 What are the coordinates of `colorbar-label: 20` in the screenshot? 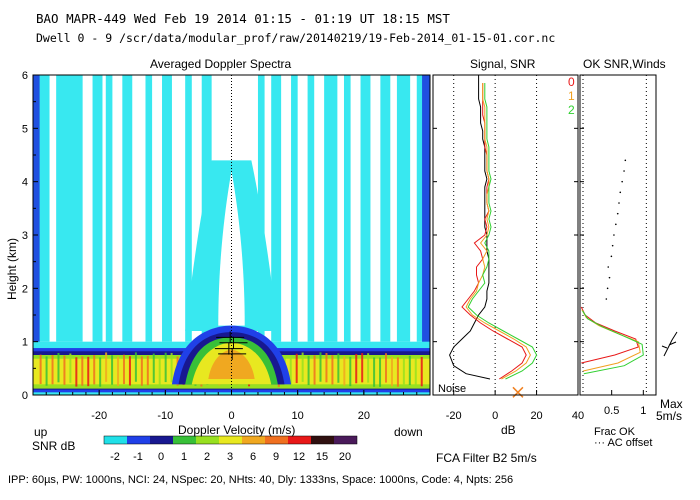 It's located at (345, 457).